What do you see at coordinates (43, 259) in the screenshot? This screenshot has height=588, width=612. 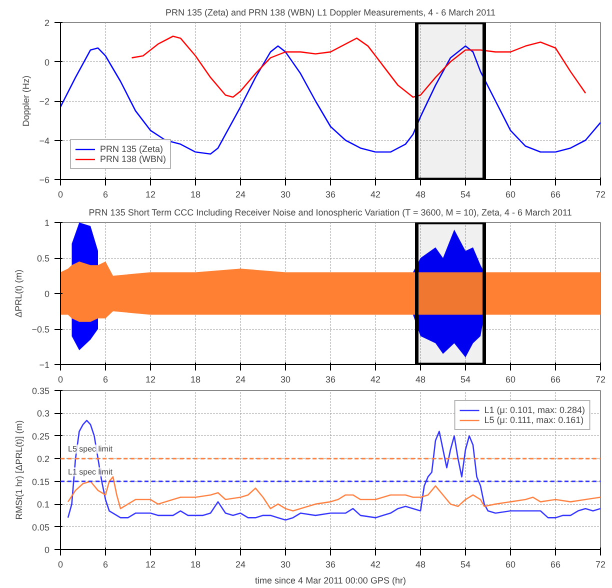 I see `y-tick-label: 0.5` at bounding box center [43, 259].